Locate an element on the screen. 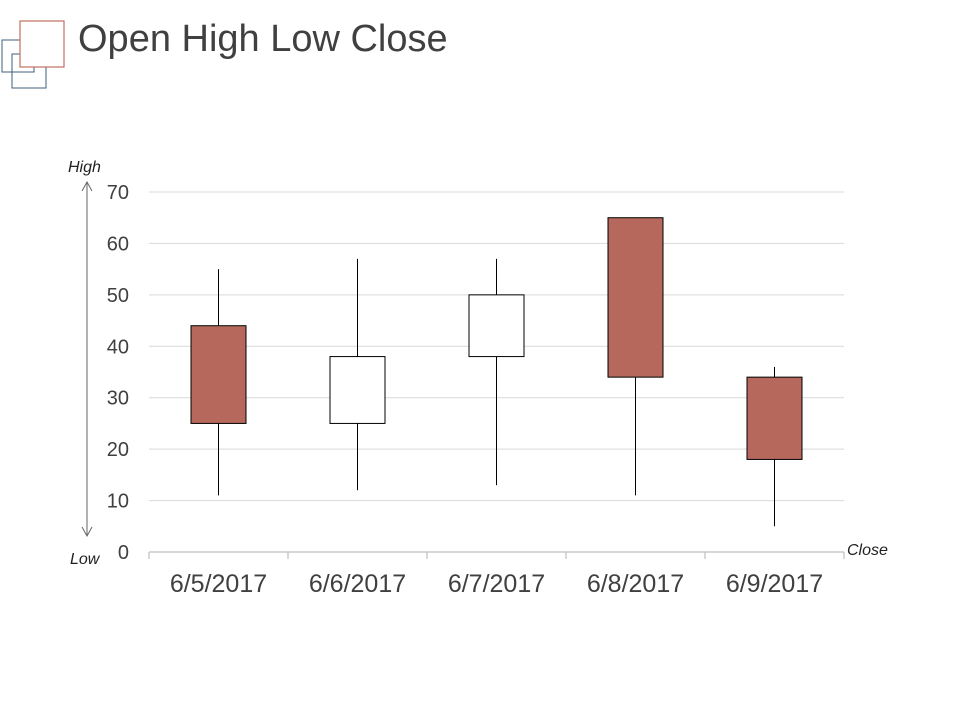 The height and width of the screenshot is (720, 960). y-tick-label: 10 is located at coordinates (118, 502).